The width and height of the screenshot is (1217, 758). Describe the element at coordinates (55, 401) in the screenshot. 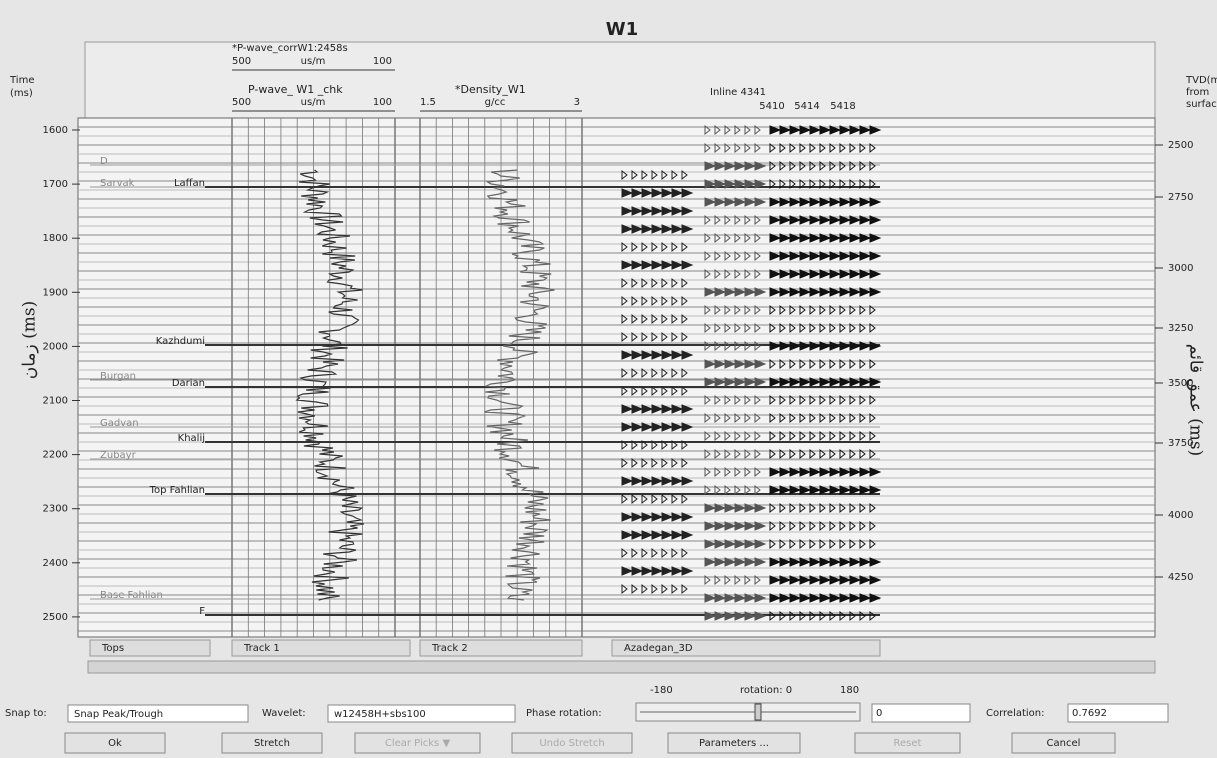

I see `label: 2100` at that location.